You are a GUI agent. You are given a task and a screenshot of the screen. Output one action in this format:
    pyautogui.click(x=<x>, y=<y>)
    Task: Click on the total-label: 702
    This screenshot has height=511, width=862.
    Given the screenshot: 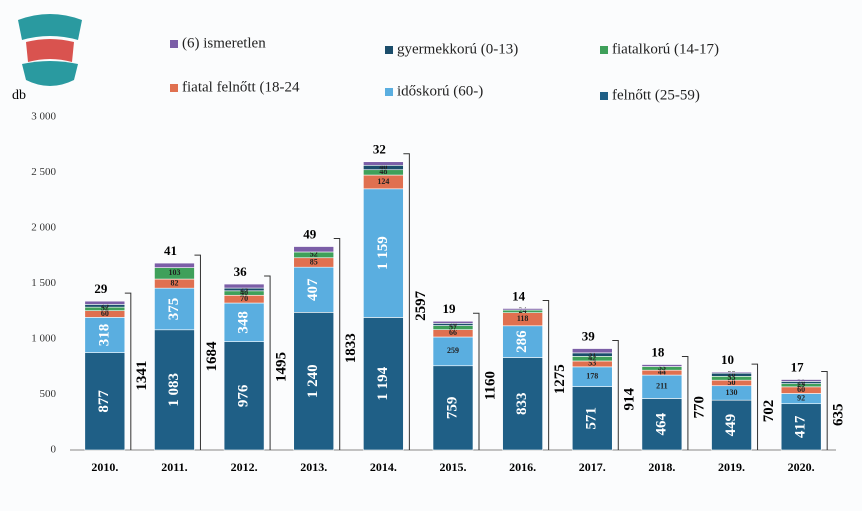 What is the action you would take?
    pyautogui.click(x=769, y=411)
    